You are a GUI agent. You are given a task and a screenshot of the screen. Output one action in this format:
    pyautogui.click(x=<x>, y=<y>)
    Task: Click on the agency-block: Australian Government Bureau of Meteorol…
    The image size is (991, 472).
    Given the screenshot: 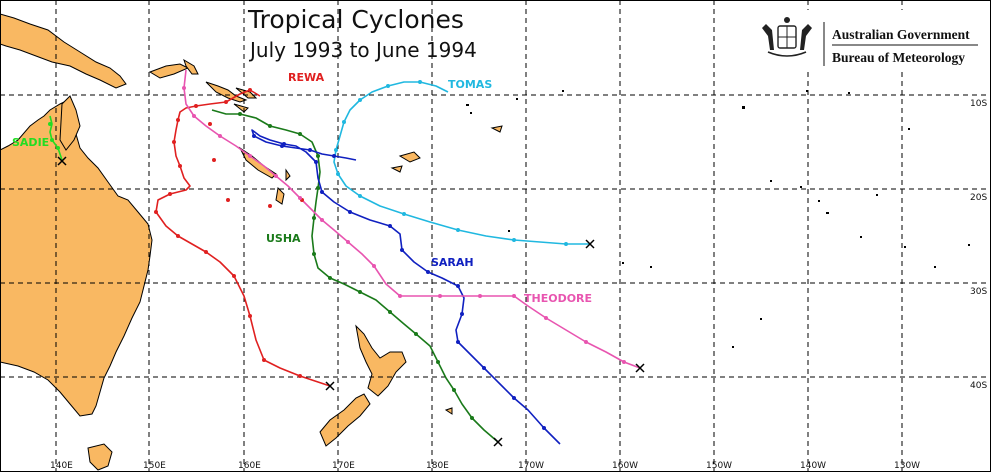 What is the action you would take?
    pyautogui.click(x=868, y=41)
    